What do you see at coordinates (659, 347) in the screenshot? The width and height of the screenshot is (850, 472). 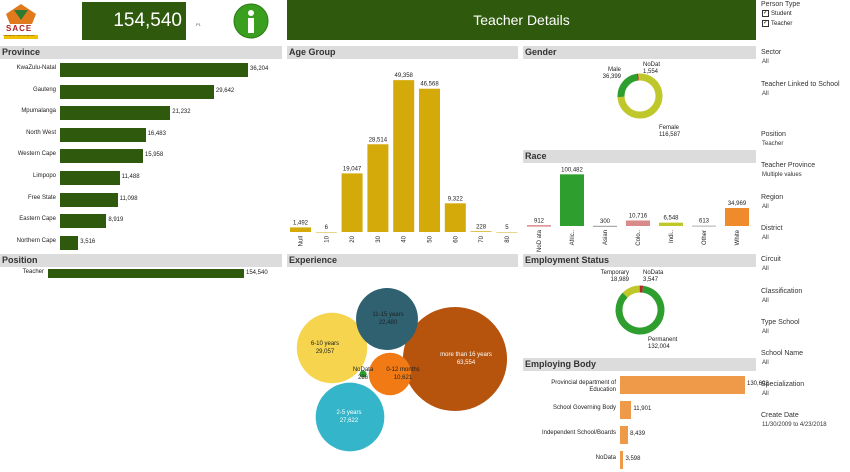 I see `donut-slice-value: 132,004` at bounding box center [659, 347].